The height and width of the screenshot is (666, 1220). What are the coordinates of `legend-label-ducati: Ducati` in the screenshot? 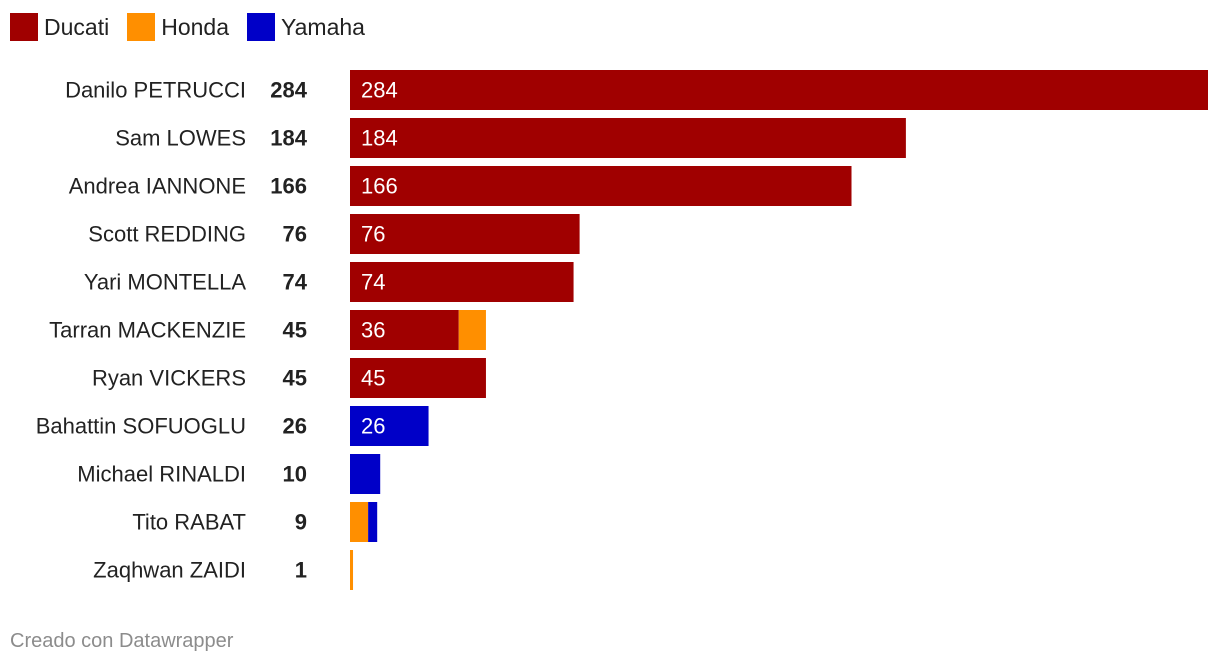 It's located at (77, 26).